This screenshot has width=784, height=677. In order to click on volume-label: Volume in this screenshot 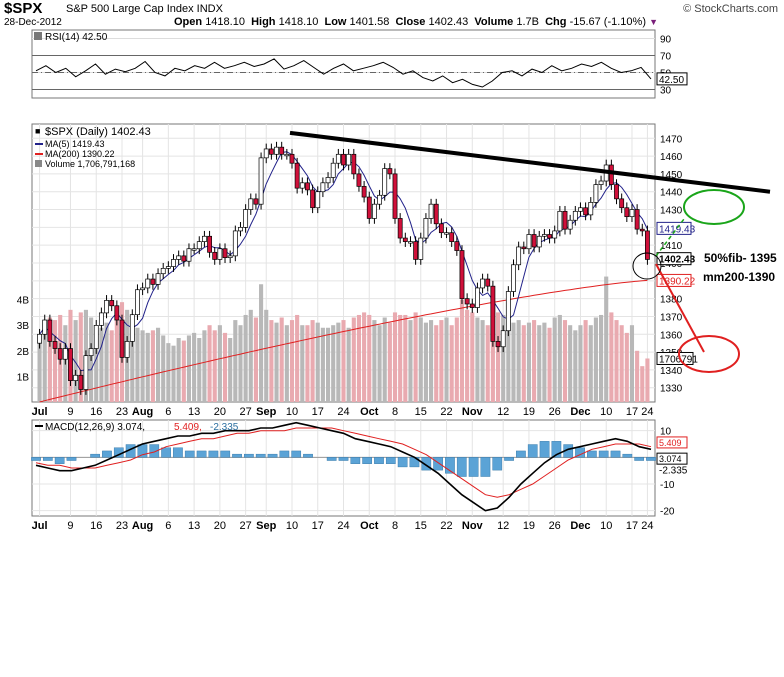, I will do `click(494, 22)`.